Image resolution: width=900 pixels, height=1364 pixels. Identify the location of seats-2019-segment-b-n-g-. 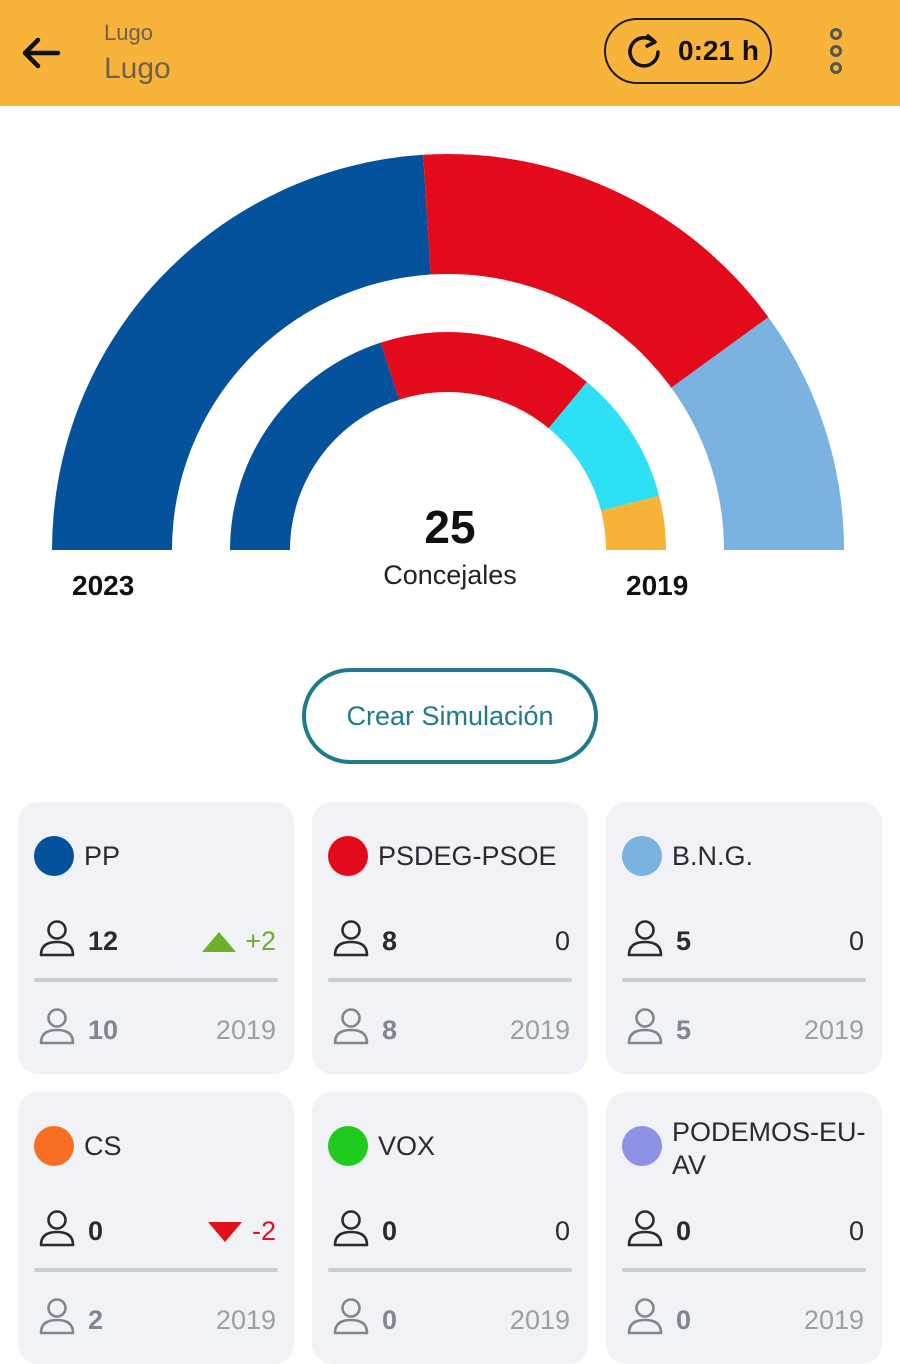
(604, 446).